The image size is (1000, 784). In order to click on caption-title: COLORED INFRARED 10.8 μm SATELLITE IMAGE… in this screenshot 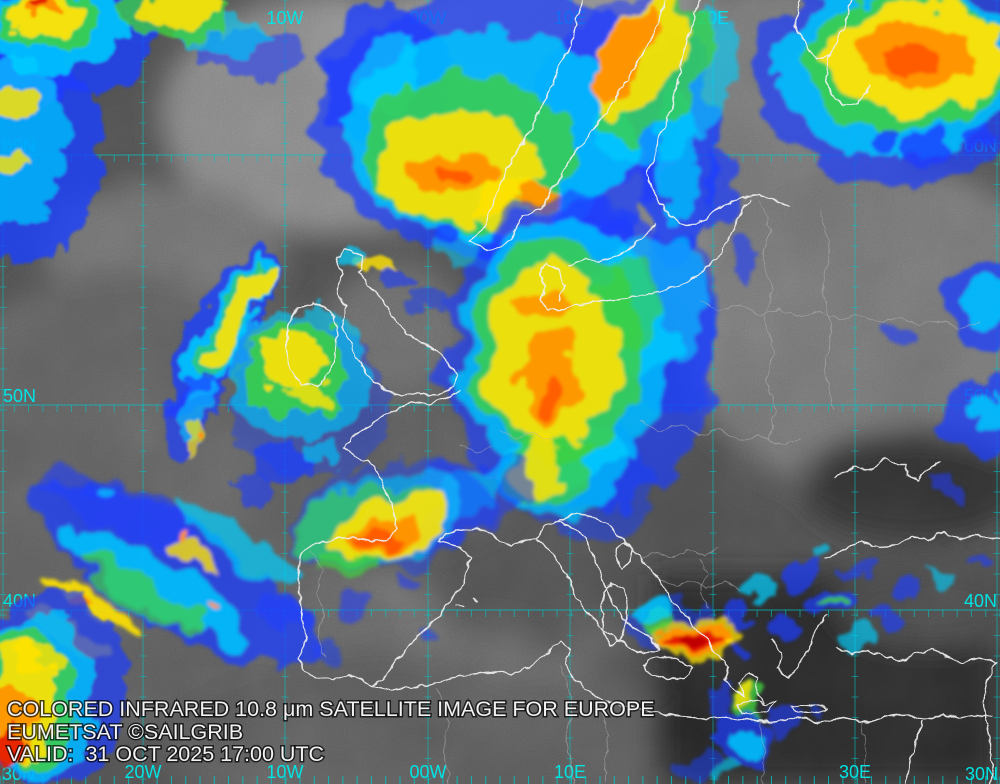, I will do `click(331, 709)`.